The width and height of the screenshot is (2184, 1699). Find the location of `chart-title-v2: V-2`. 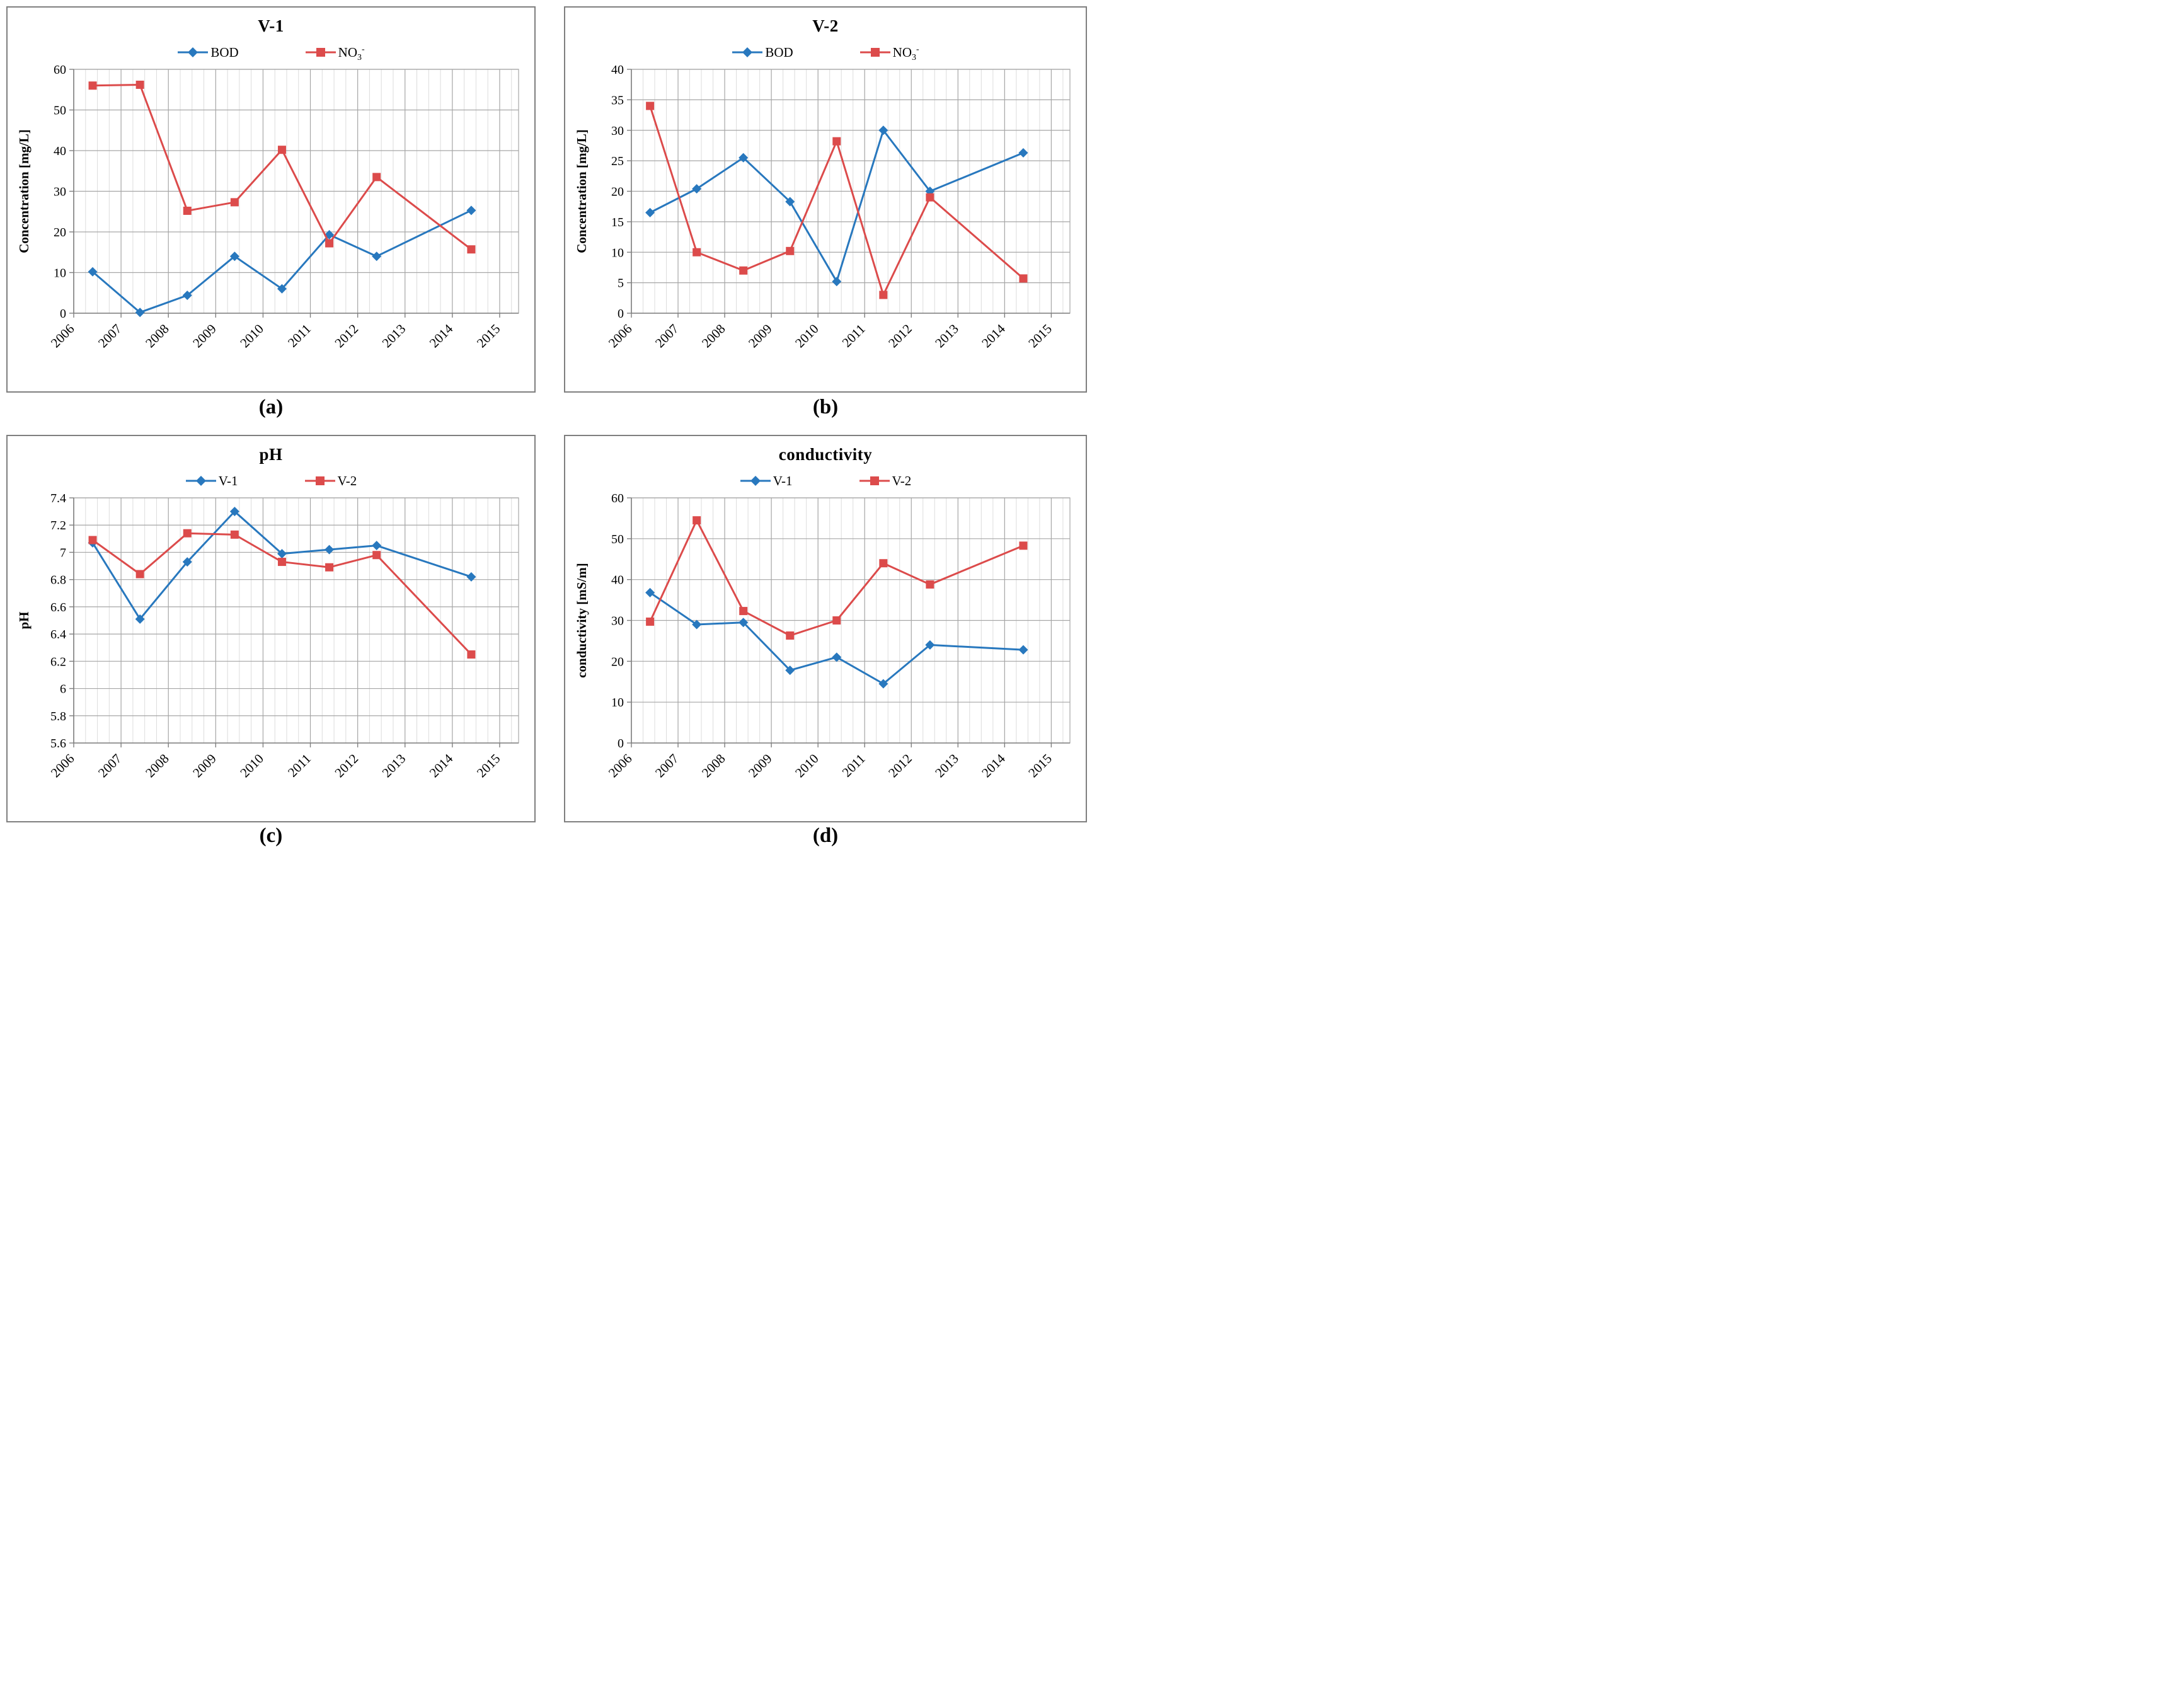

chart-title-v2: V-2 is located at coordinates (825, 26).